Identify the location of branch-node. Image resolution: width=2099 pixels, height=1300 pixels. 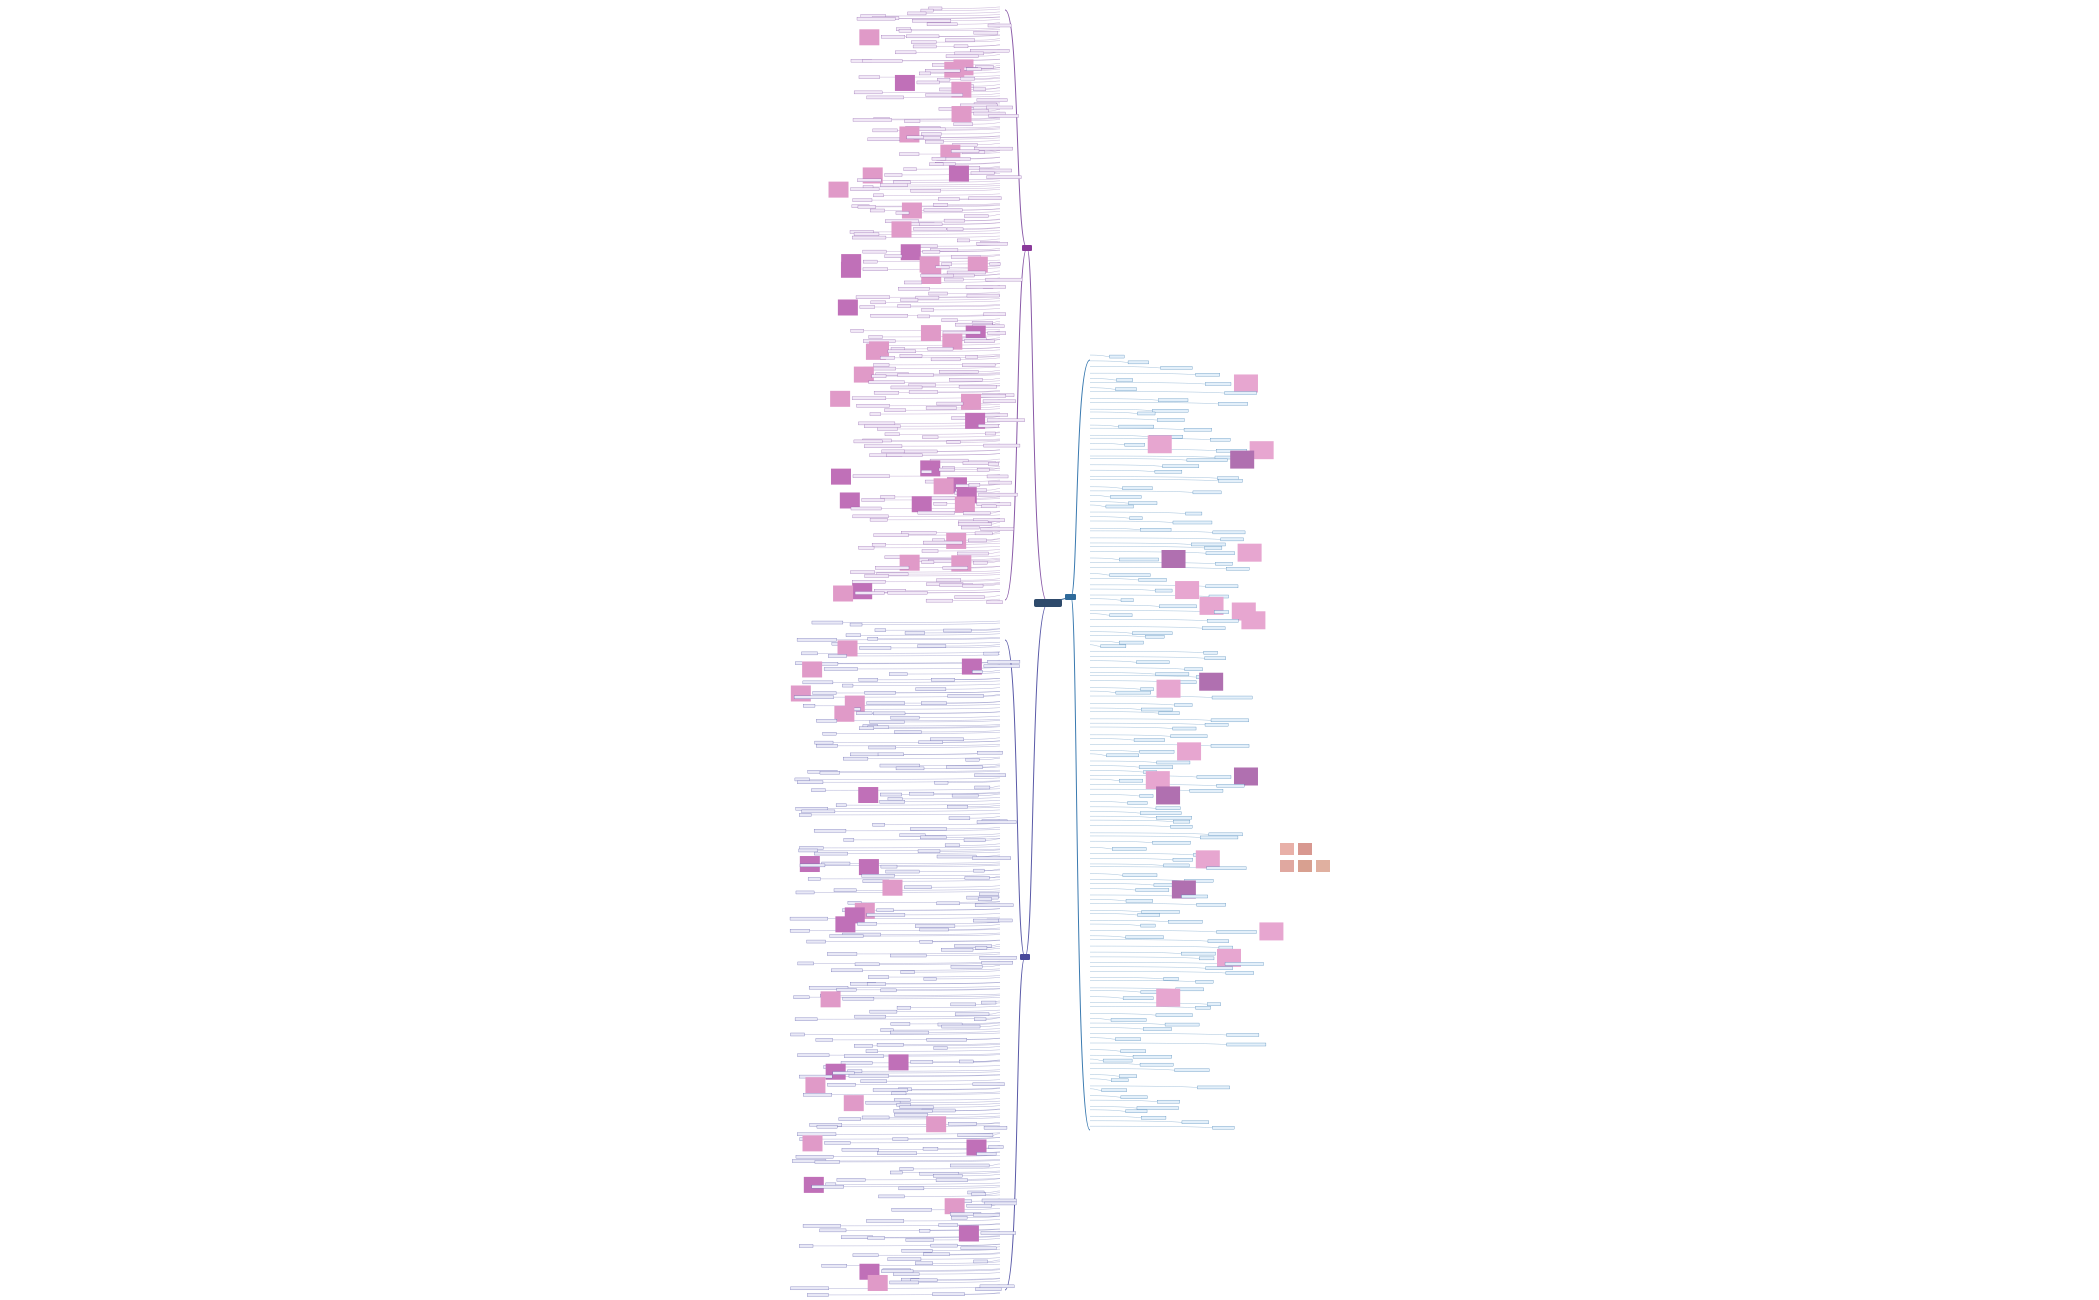
(1027, 248).